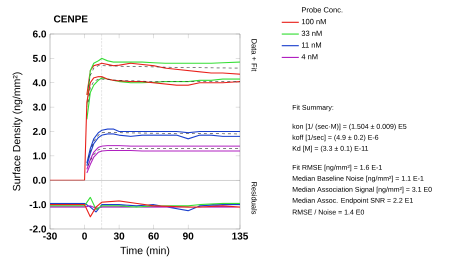 Image resolution: width=475 pixels, height=272 pixels. What do you see at coordinates (119, 236) in the screenshot?
I see `x-tick-label: 30` at bounding box center [119, 236].